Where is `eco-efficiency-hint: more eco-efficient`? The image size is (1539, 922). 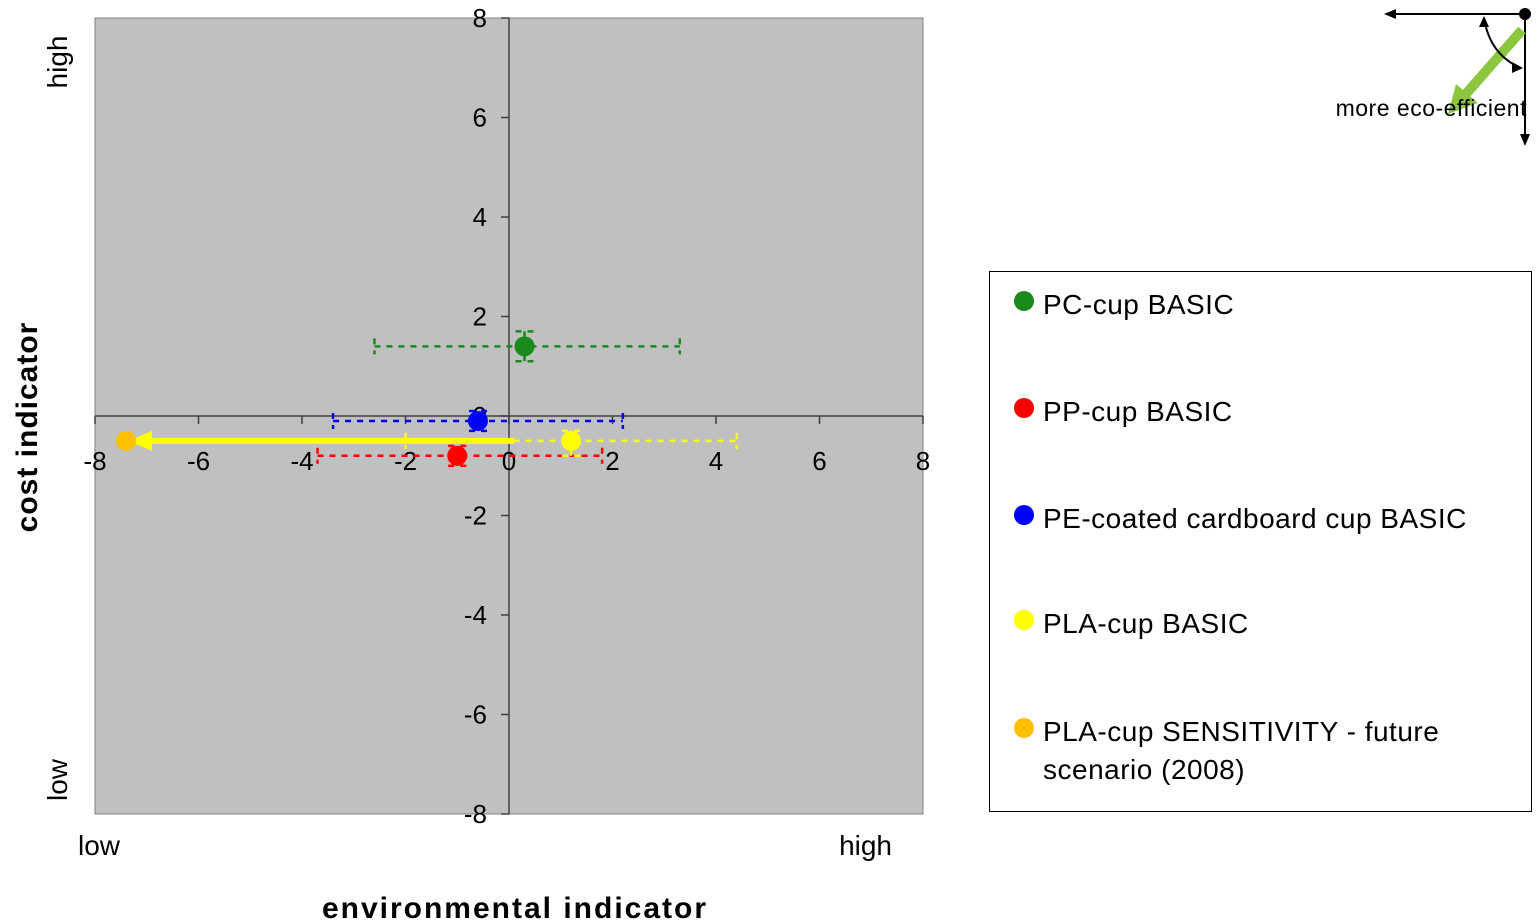
eco-efficiency-hint: more eco-efficient is located at coordinates (1433, 77).